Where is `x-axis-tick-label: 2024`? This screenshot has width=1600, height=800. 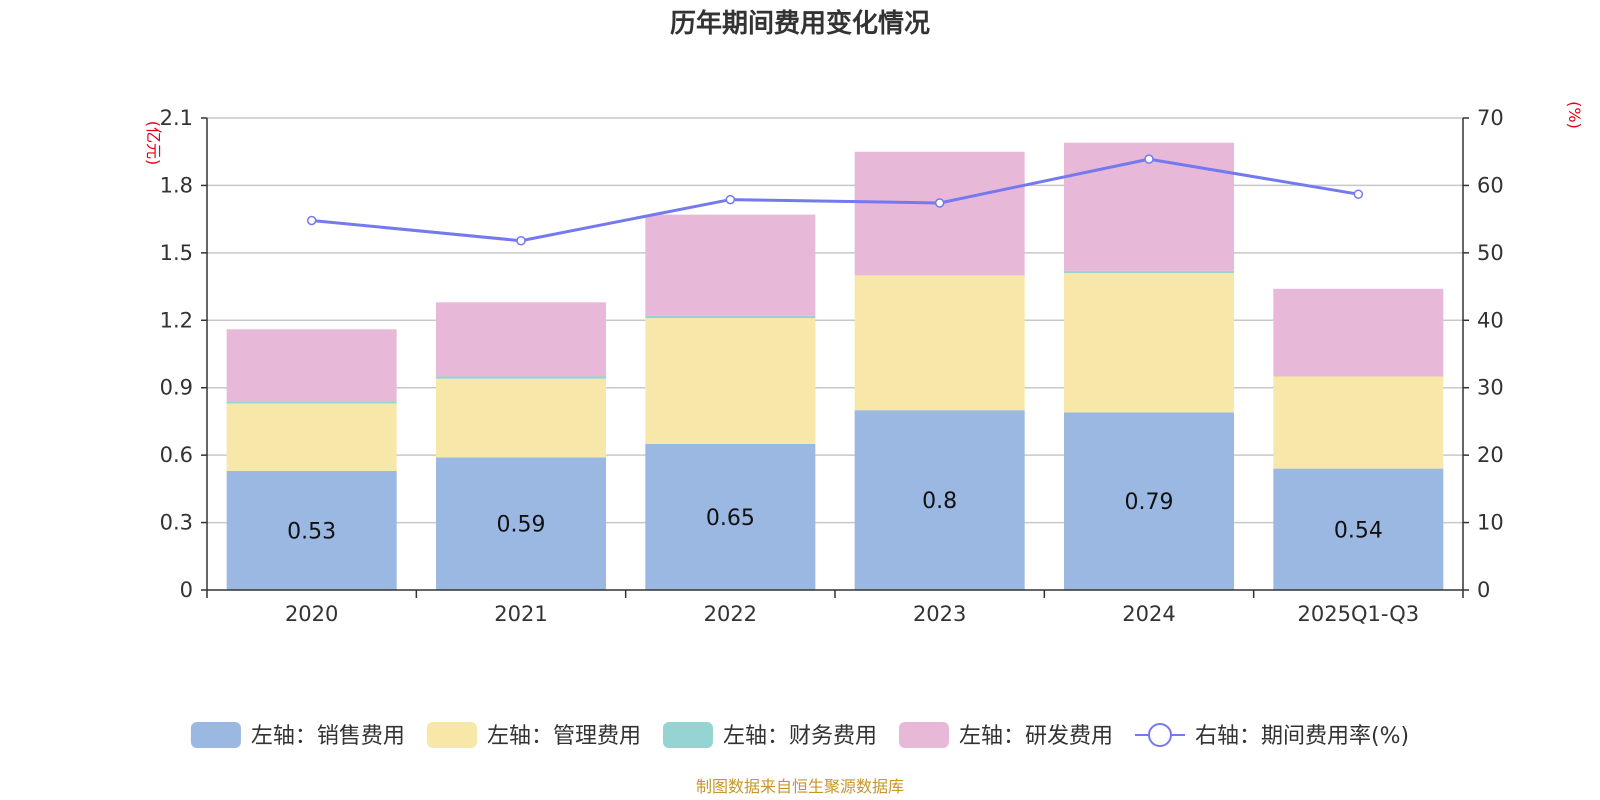 x-axis-tick-label: 2024 is located at coordinates (1148, 614).